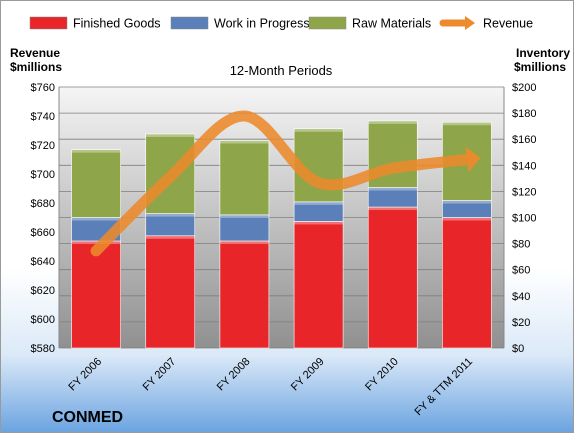 The image size is (574, 433). I want to click on right-axis-title-line2: $millions, so click(540, 67).